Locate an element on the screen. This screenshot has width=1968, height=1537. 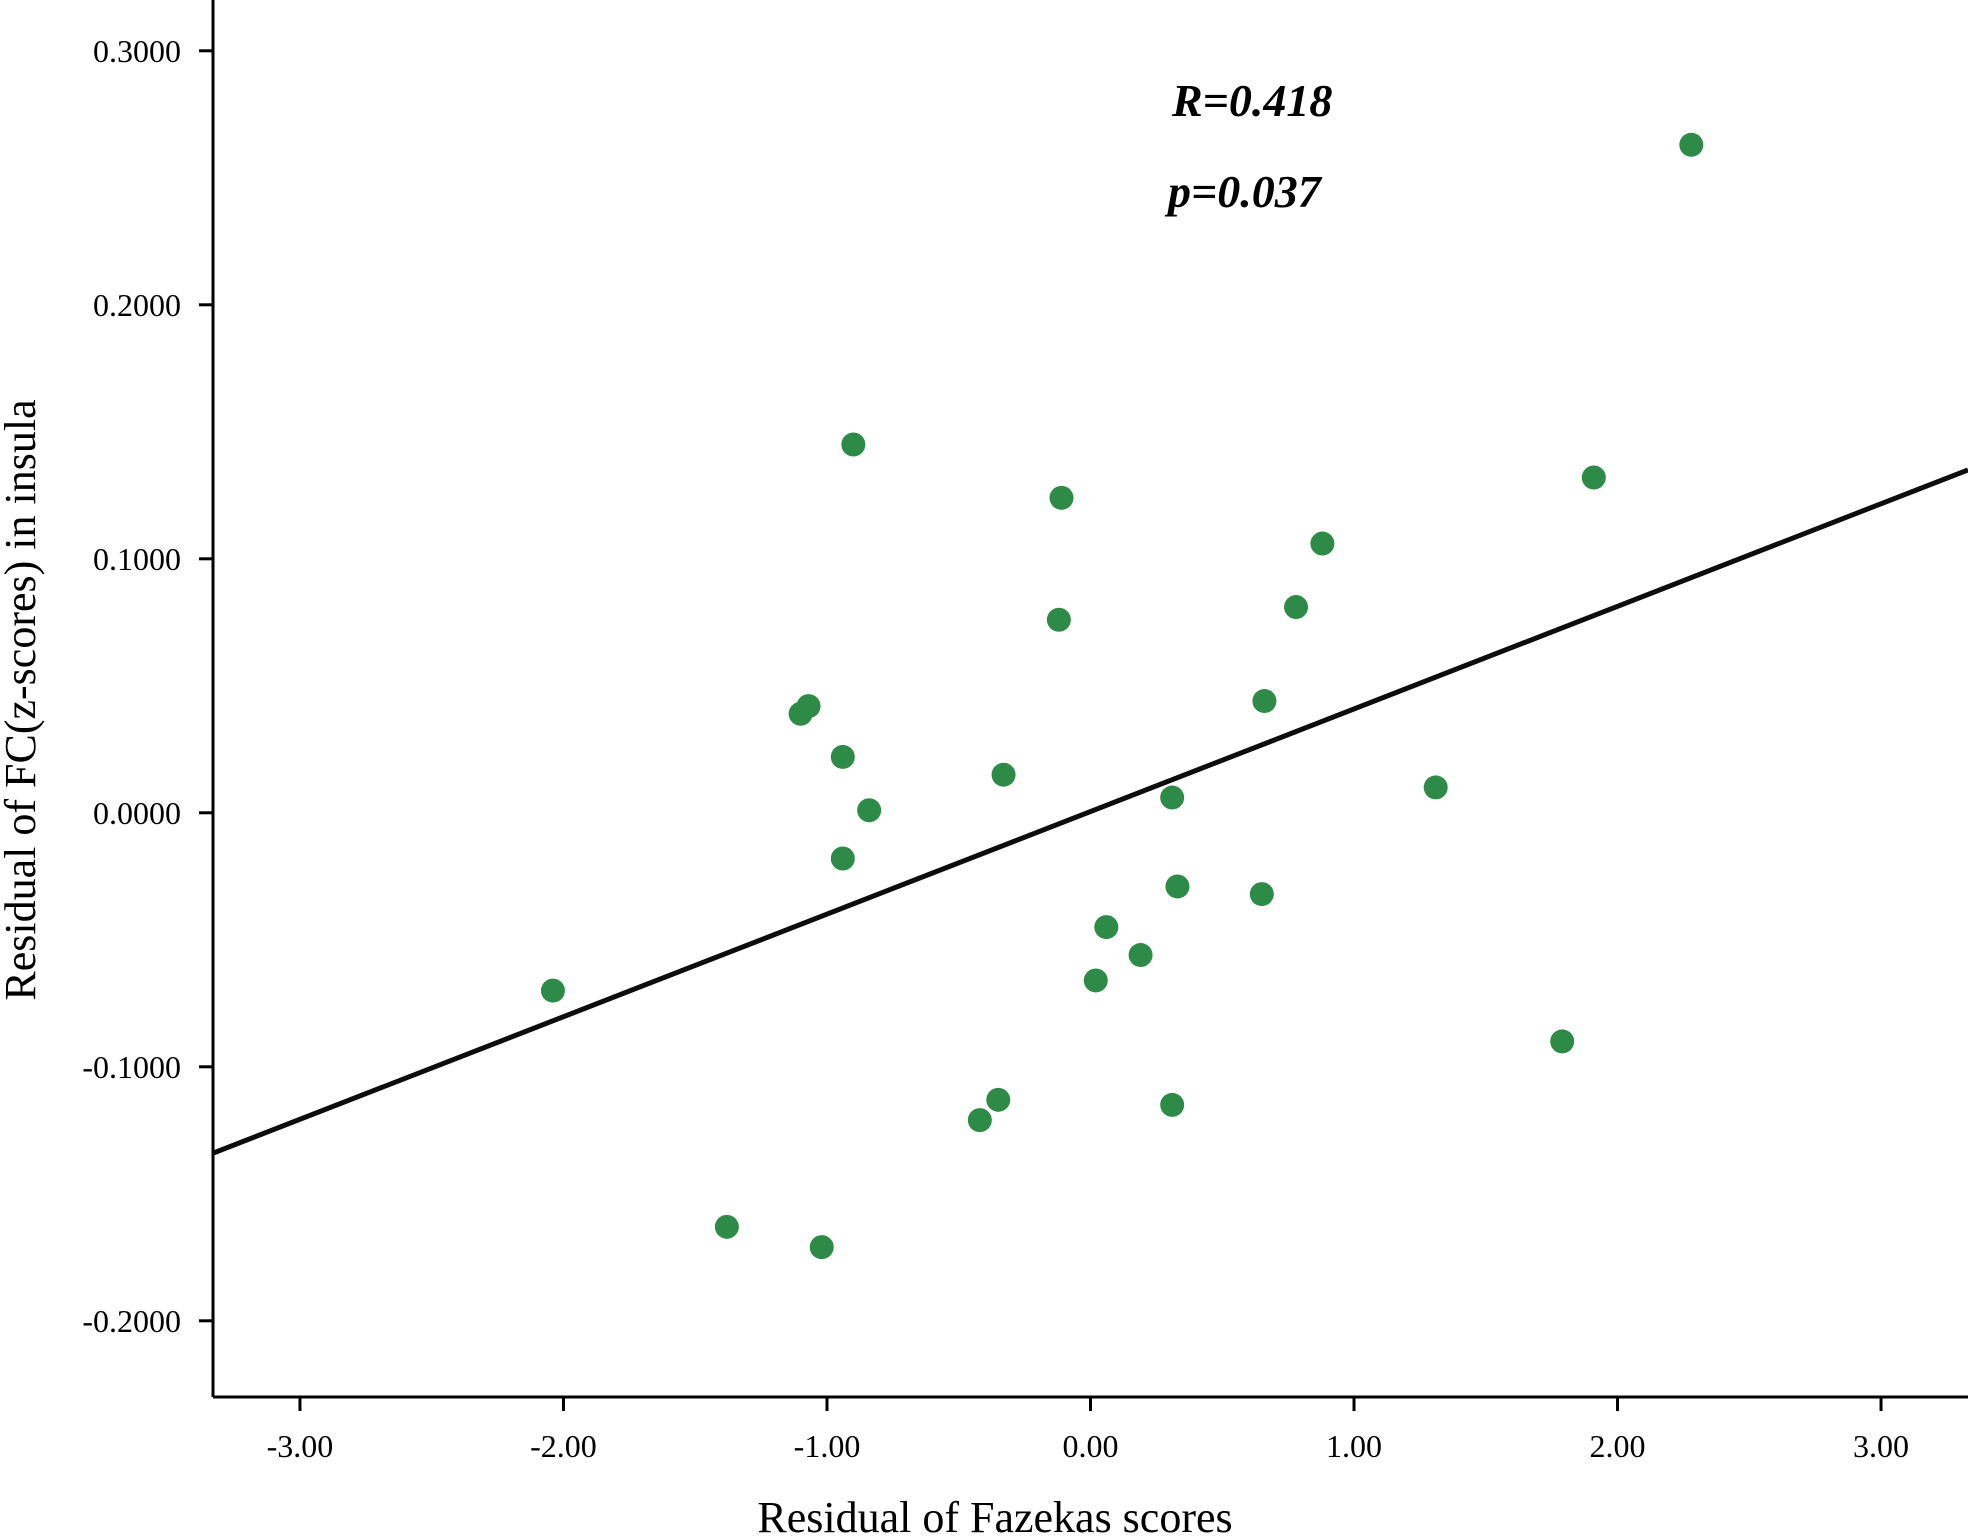
y-tick-label: 0.3000 is located at coordinates (137, 51).